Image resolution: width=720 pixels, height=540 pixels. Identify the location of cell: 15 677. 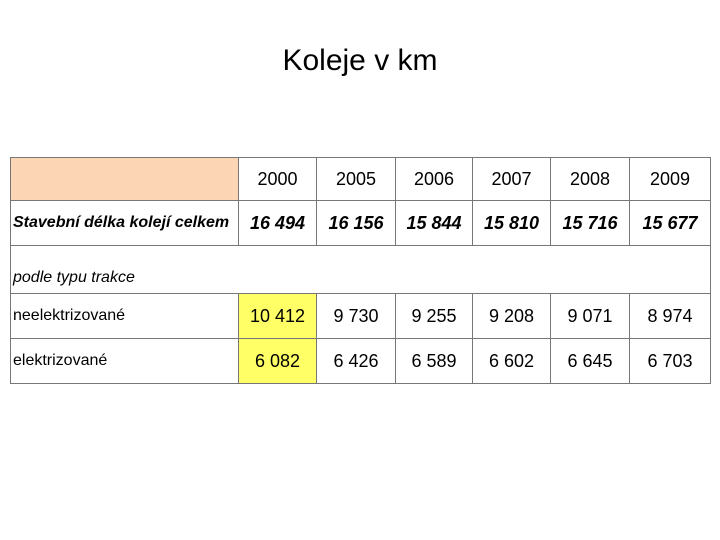
(670, 223).